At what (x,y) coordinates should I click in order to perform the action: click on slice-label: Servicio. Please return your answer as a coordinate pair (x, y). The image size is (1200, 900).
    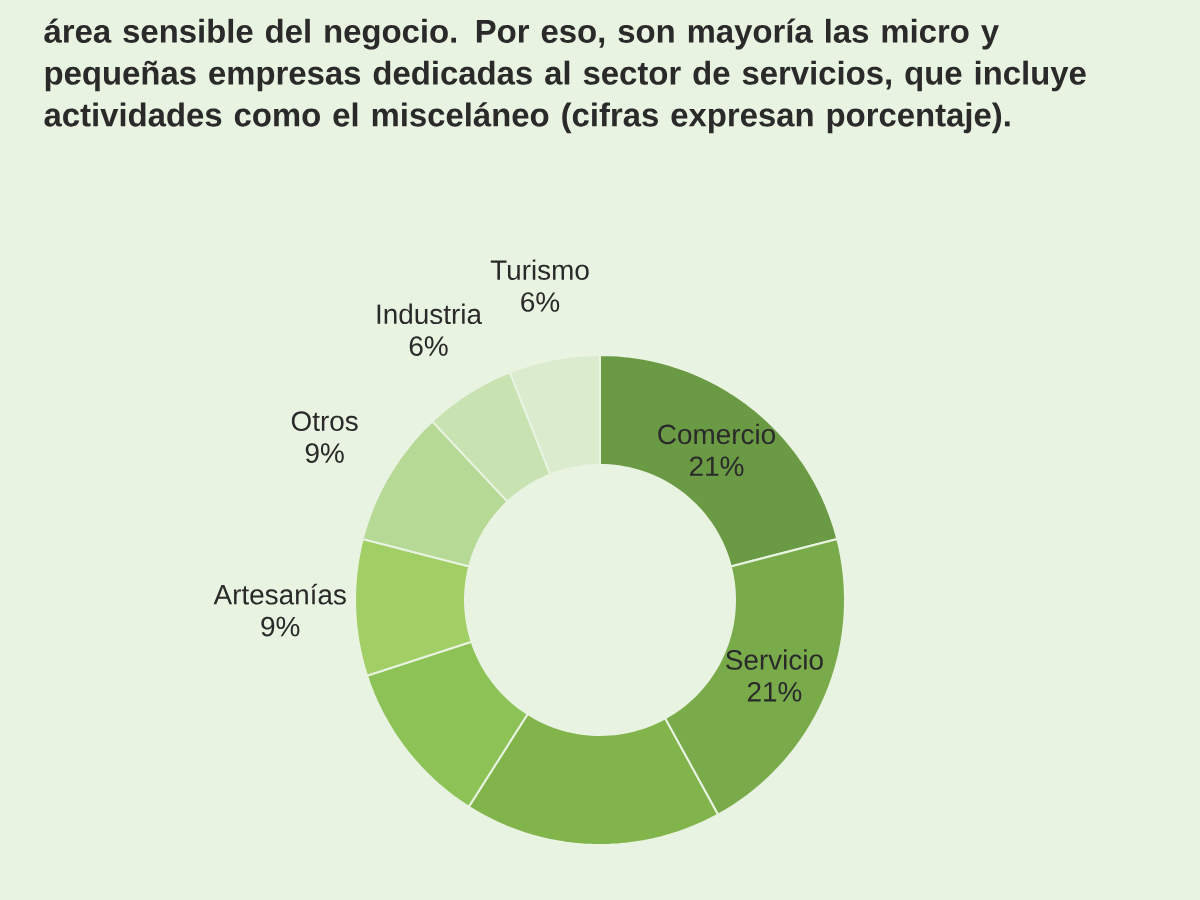
    Looking at the image, I should click on (774, 659).